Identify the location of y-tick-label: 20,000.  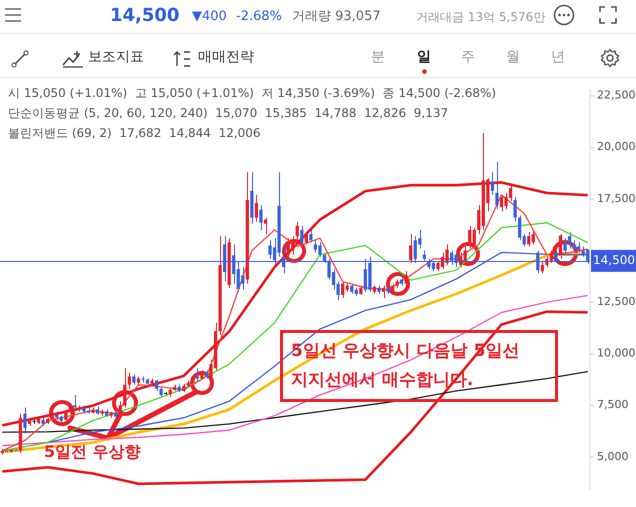
(616, 147).